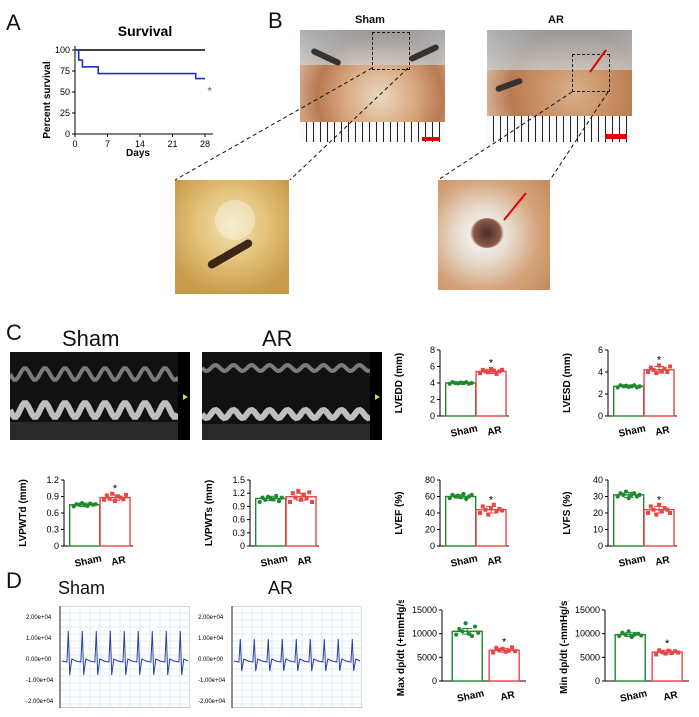  Describe the element at coordinates (205, 144) in the screenshot. I see `x-tick-label: 28` at that location.